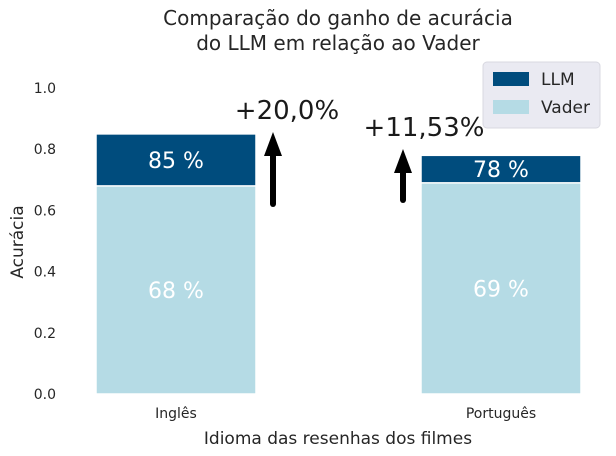  I want to click on chart-title-line-2: do LLM em relação ao Vader, so click(338, 43).